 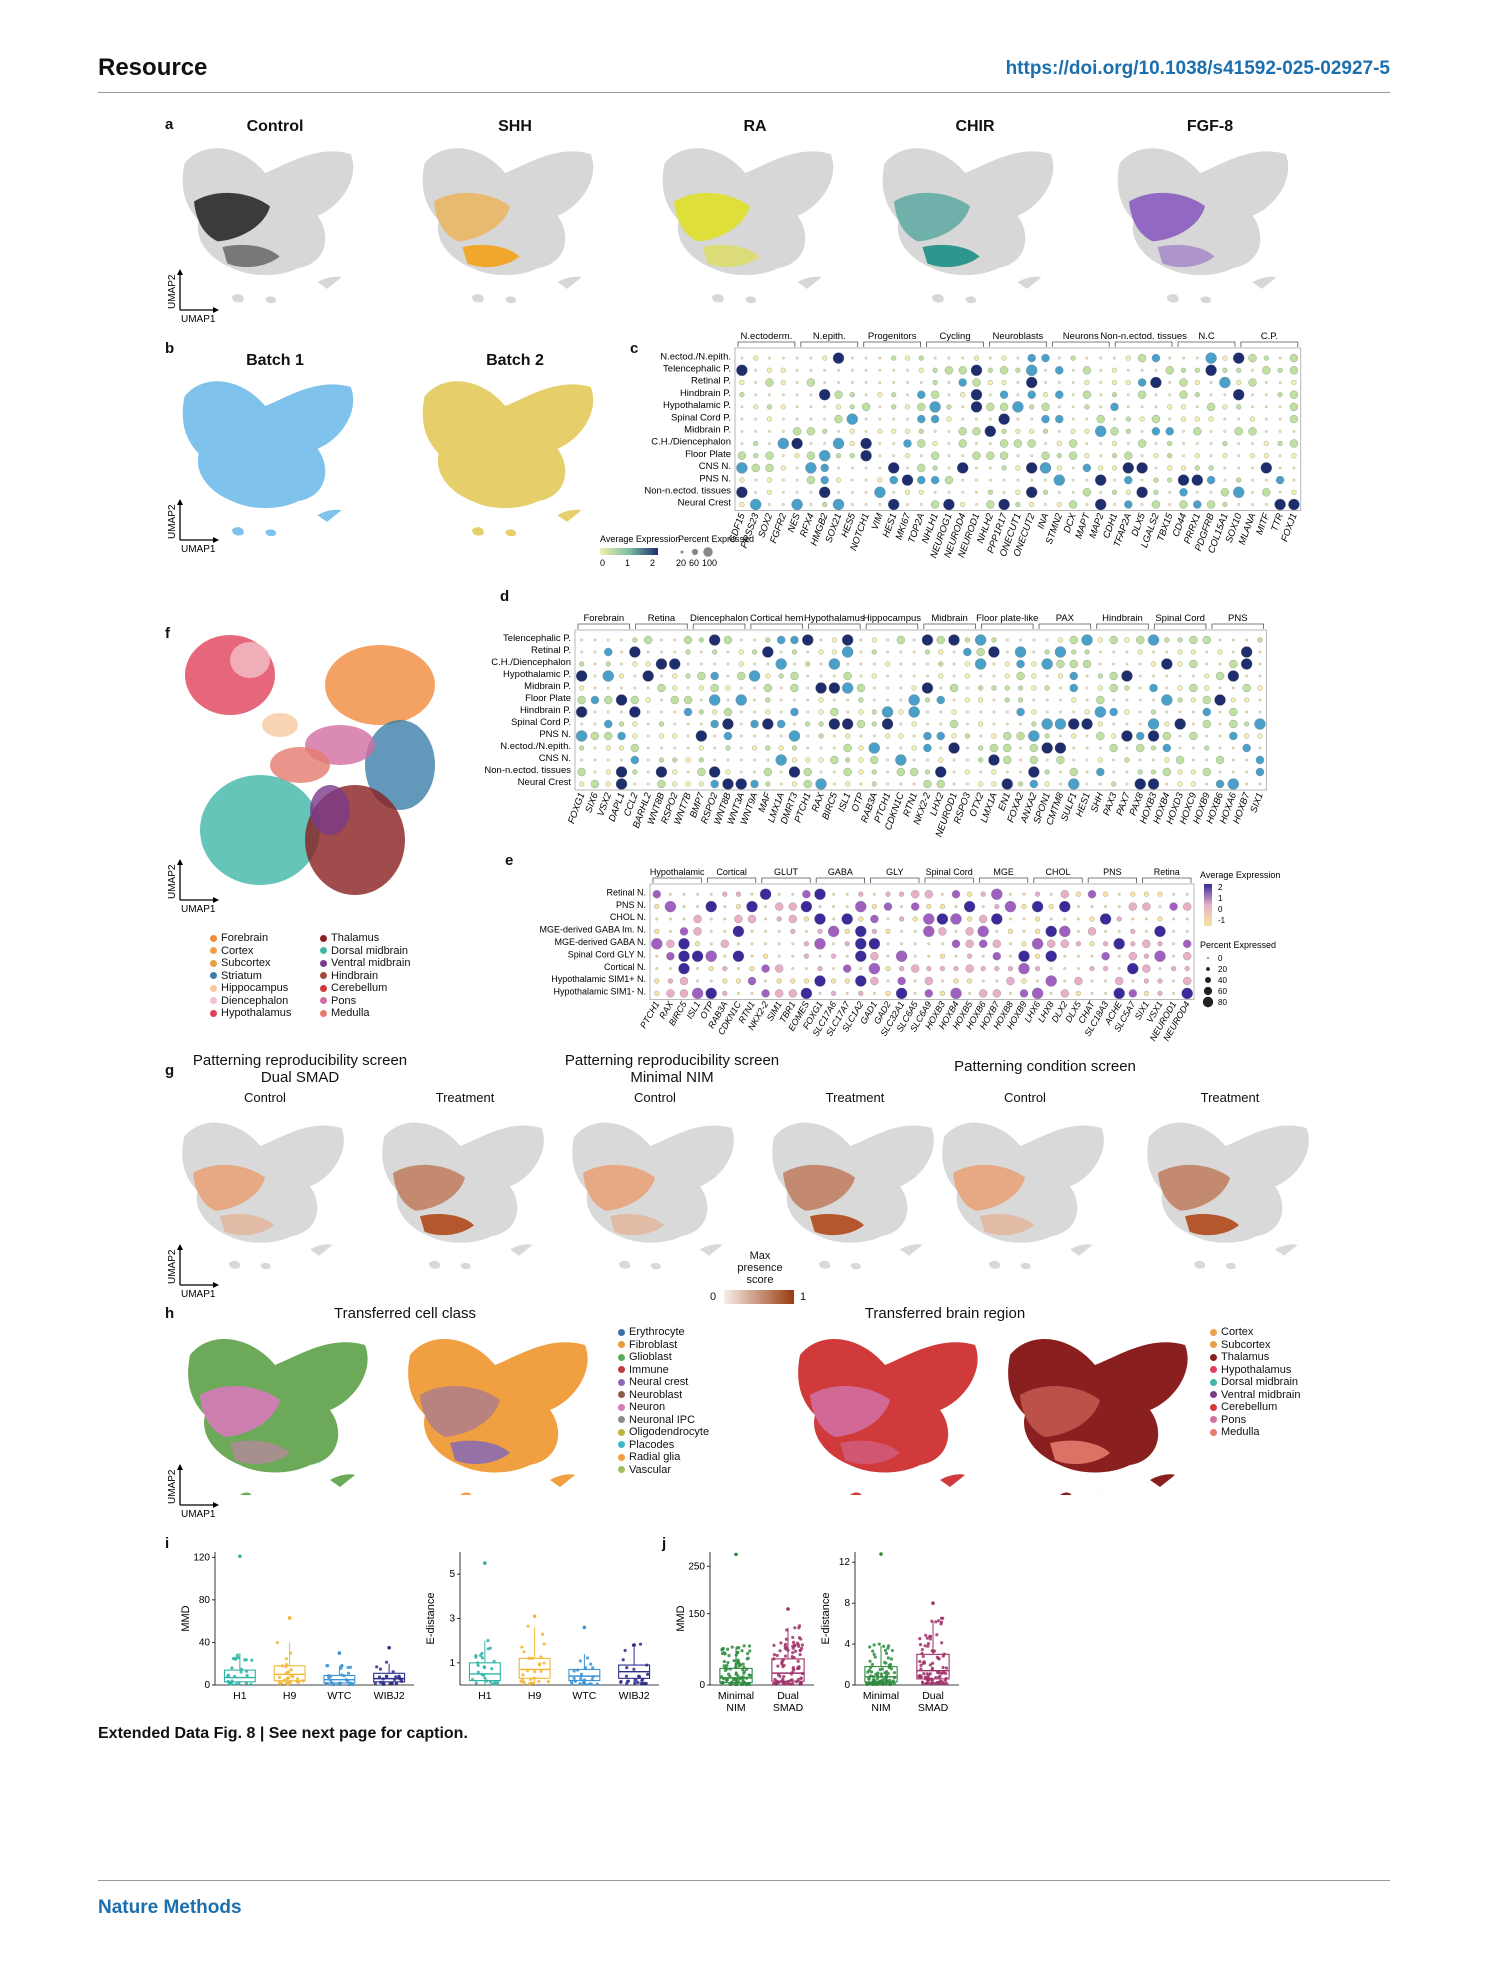 I want to click on dotplot-group-label: C.P., so click(x=1269, y=336).